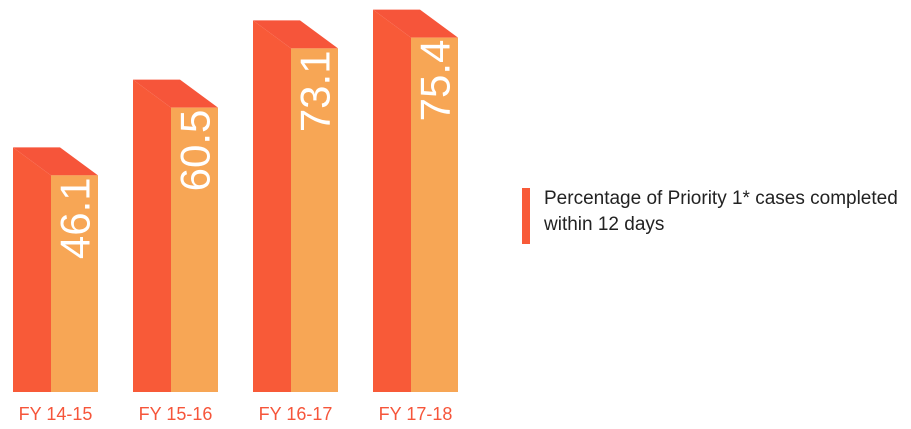 This screenshot has height=429, width=911. Describe the element at coordinates (75, 218) in the screenshot. I see `data-label: 46.1` at that location.